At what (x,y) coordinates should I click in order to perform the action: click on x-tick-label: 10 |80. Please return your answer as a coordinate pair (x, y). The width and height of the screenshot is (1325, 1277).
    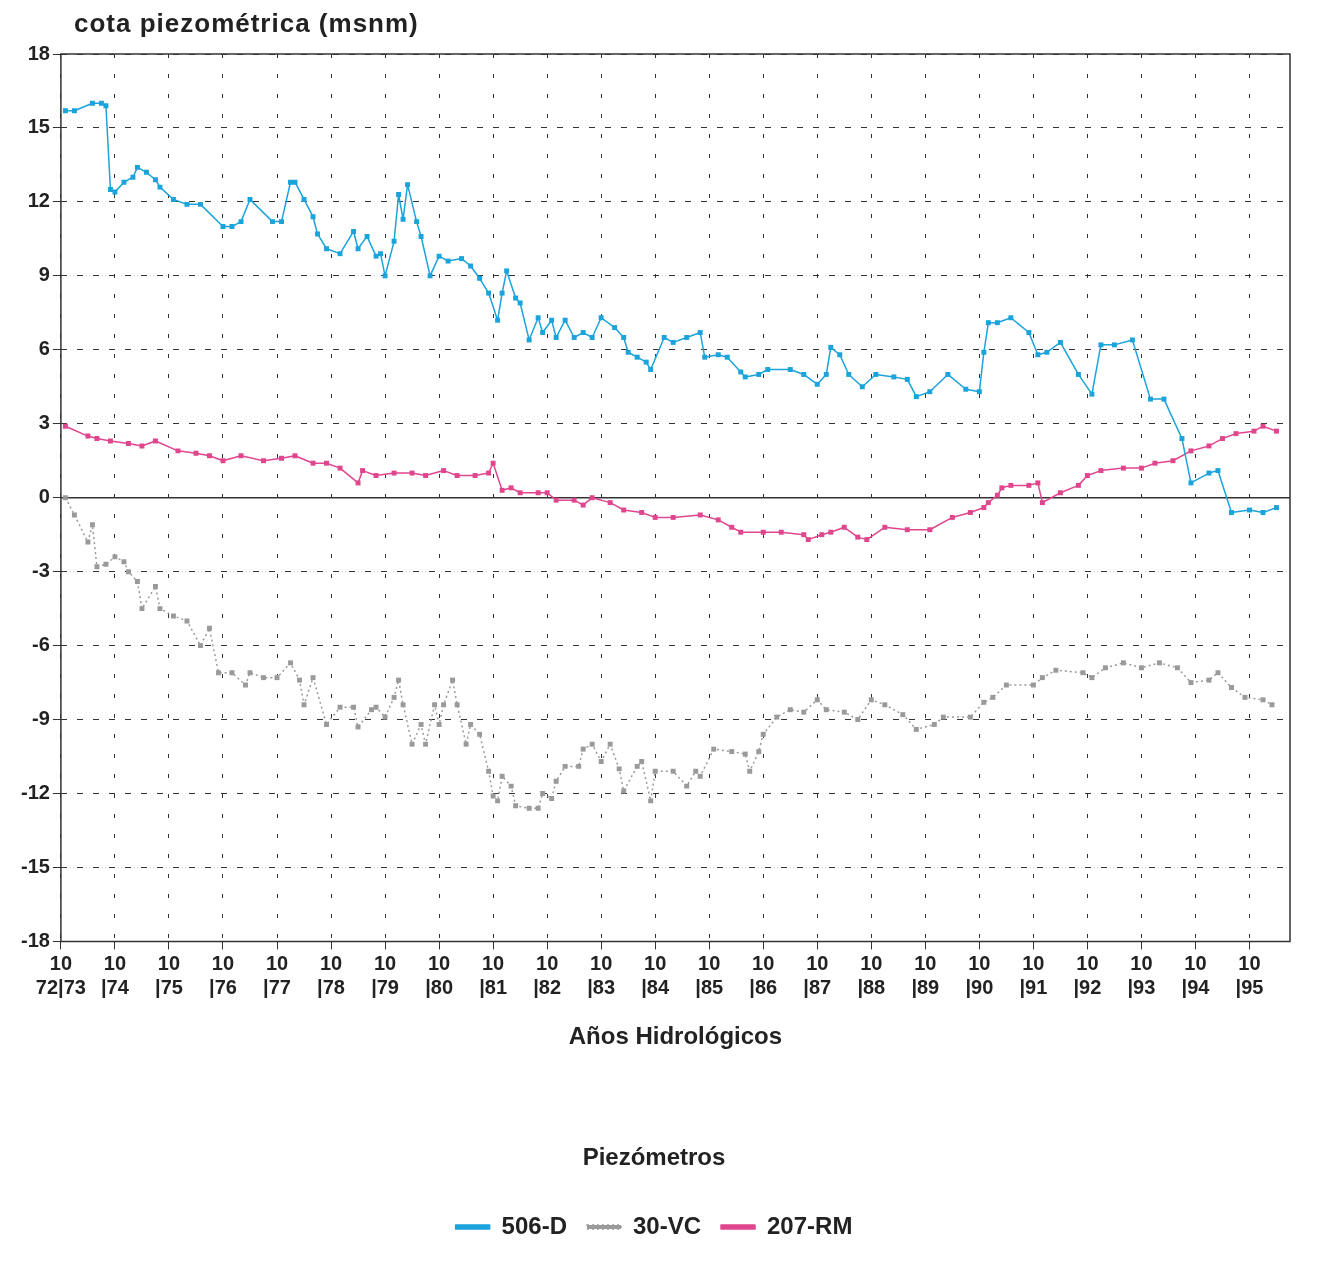
    Looking at the image, I should click on (439, 974).